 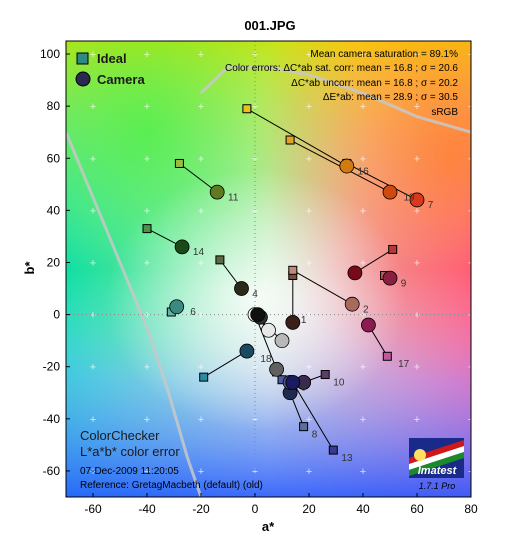 What do you see at coordinates (304, 320) in the screenshot?
I see `patch-label-1: 1` at bounding box center [304, 320].